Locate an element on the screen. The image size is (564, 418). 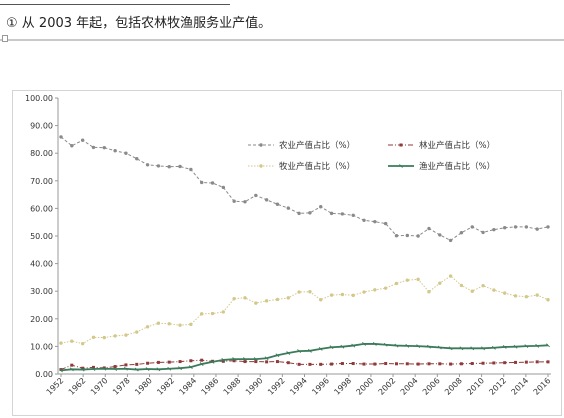
x-tick-label: 1970 is located at coordinates (99, 386).